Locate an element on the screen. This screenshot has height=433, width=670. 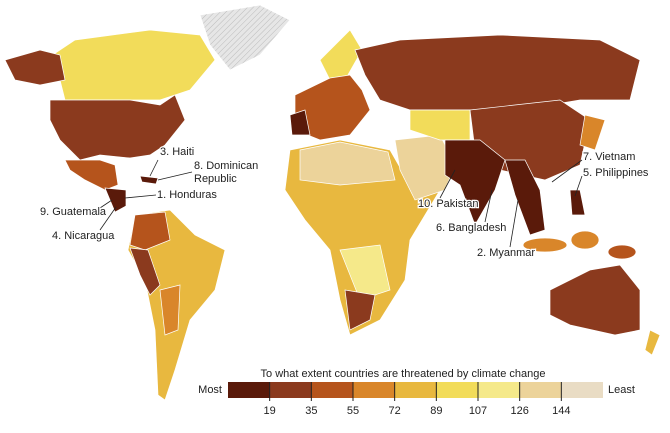
legend-low-label: Most is located at coordinates (210, 390).